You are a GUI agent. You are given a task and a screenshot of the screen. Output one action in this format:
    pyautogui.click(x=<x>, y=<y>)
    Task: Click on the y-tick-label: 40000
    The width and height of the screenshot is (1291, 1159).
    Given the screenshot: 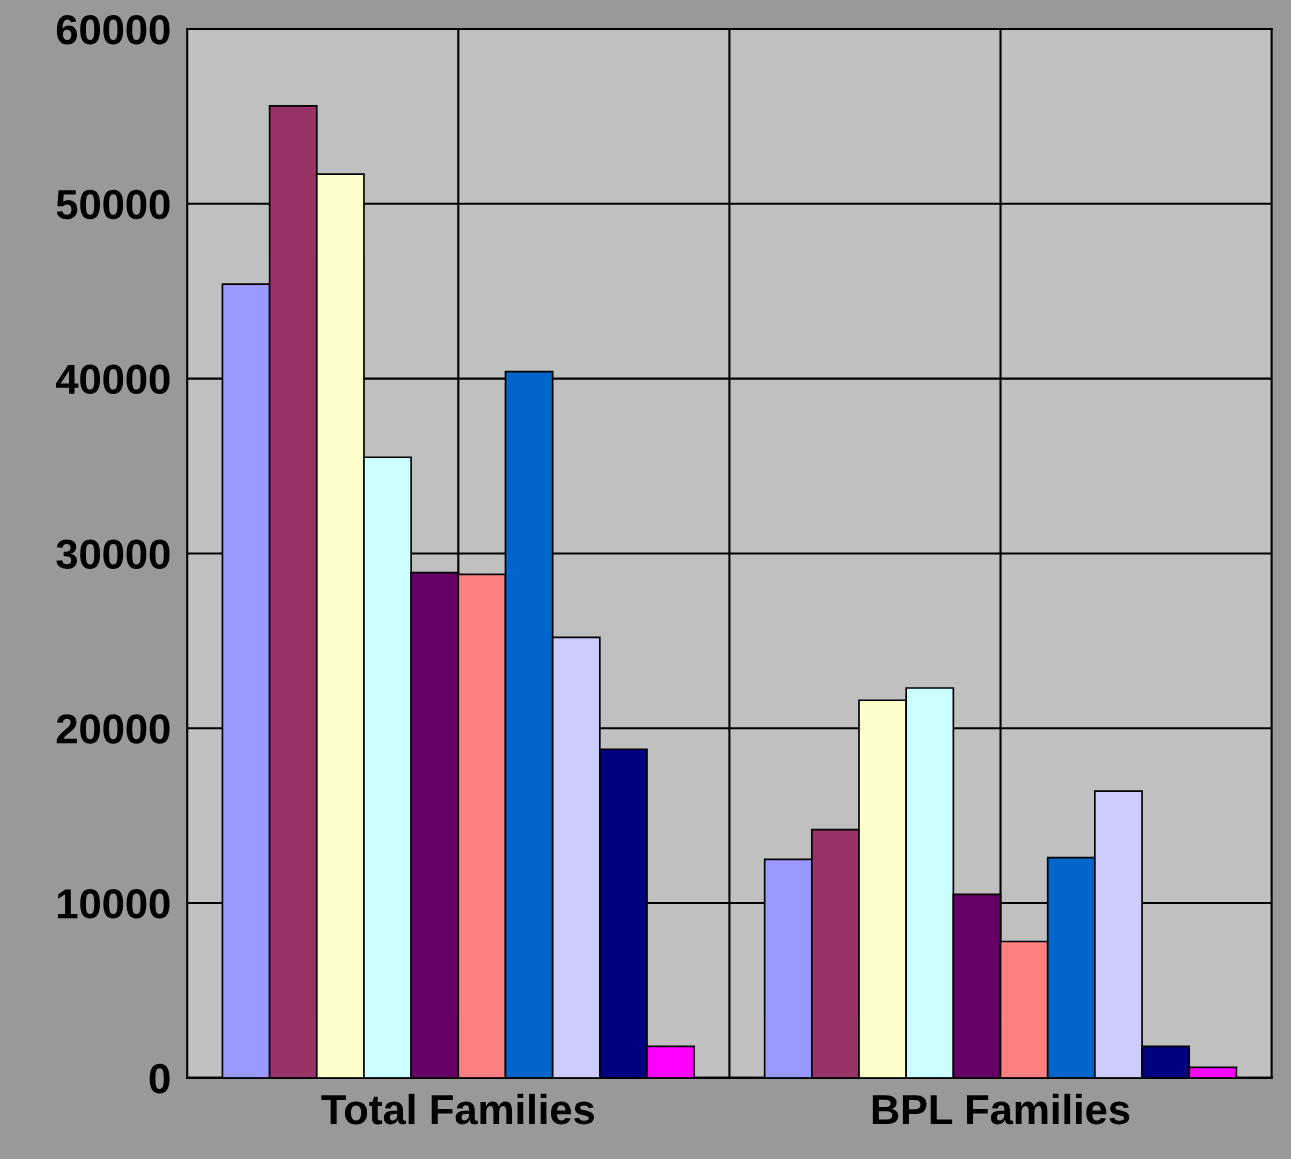 What is the action you would take?
    pyautogui.click(x=113, y=379)
    